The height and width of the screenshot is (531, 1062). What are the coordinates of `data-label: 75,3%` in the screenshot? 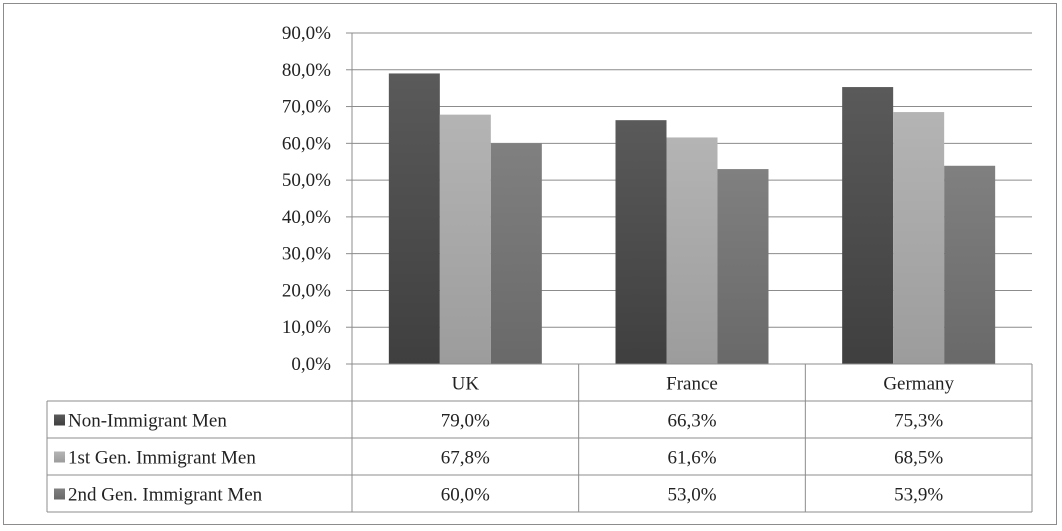 It's located at (918, 421).